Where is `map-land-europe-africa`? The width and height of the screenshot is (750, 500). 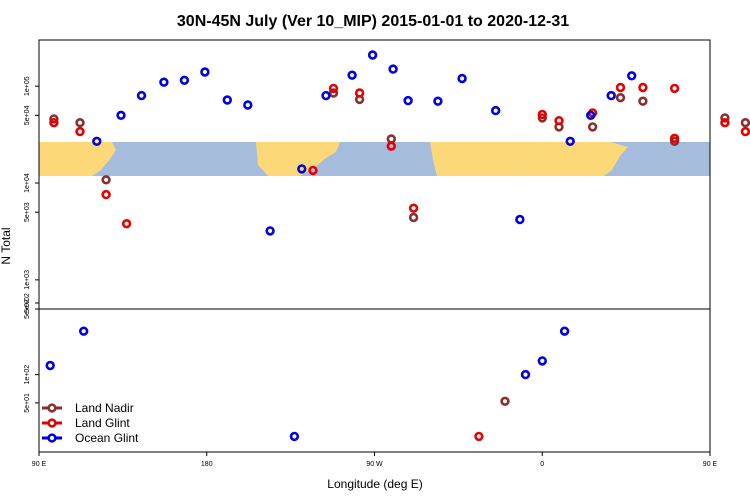
map-land-europe-africa is located at coordinates (481, 159).